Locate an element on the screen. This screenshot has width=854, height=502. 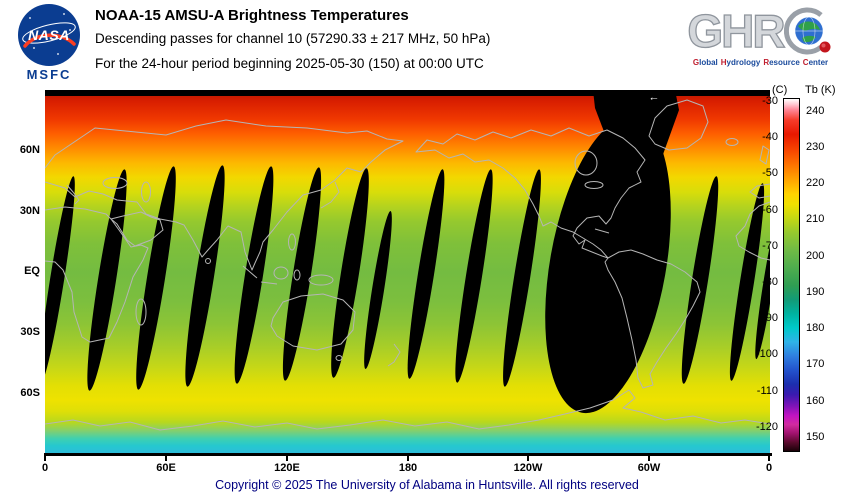
tagline-word: Resource is located at coordinates (781, 62).